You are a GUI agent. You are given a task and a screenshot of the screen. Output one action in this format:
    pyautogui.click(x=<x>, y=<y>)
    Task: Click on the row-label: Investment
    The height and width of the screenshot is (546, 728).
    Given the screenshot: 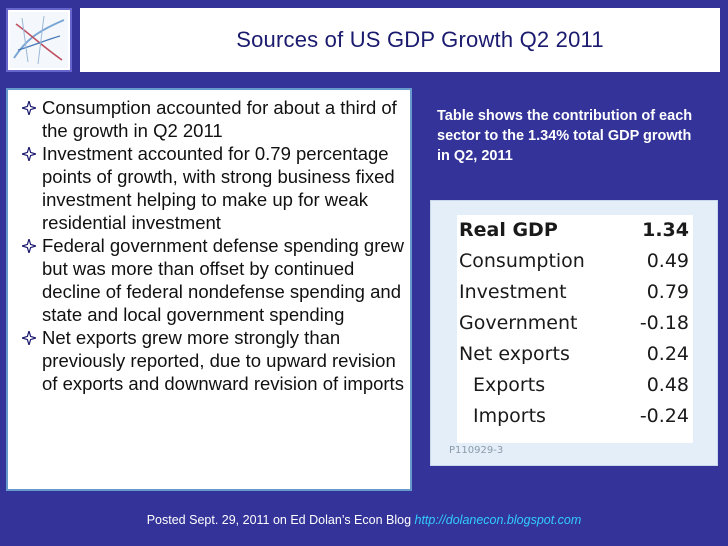 What is the action you would take?
    pyautogui.click(x=513, y=292)
    